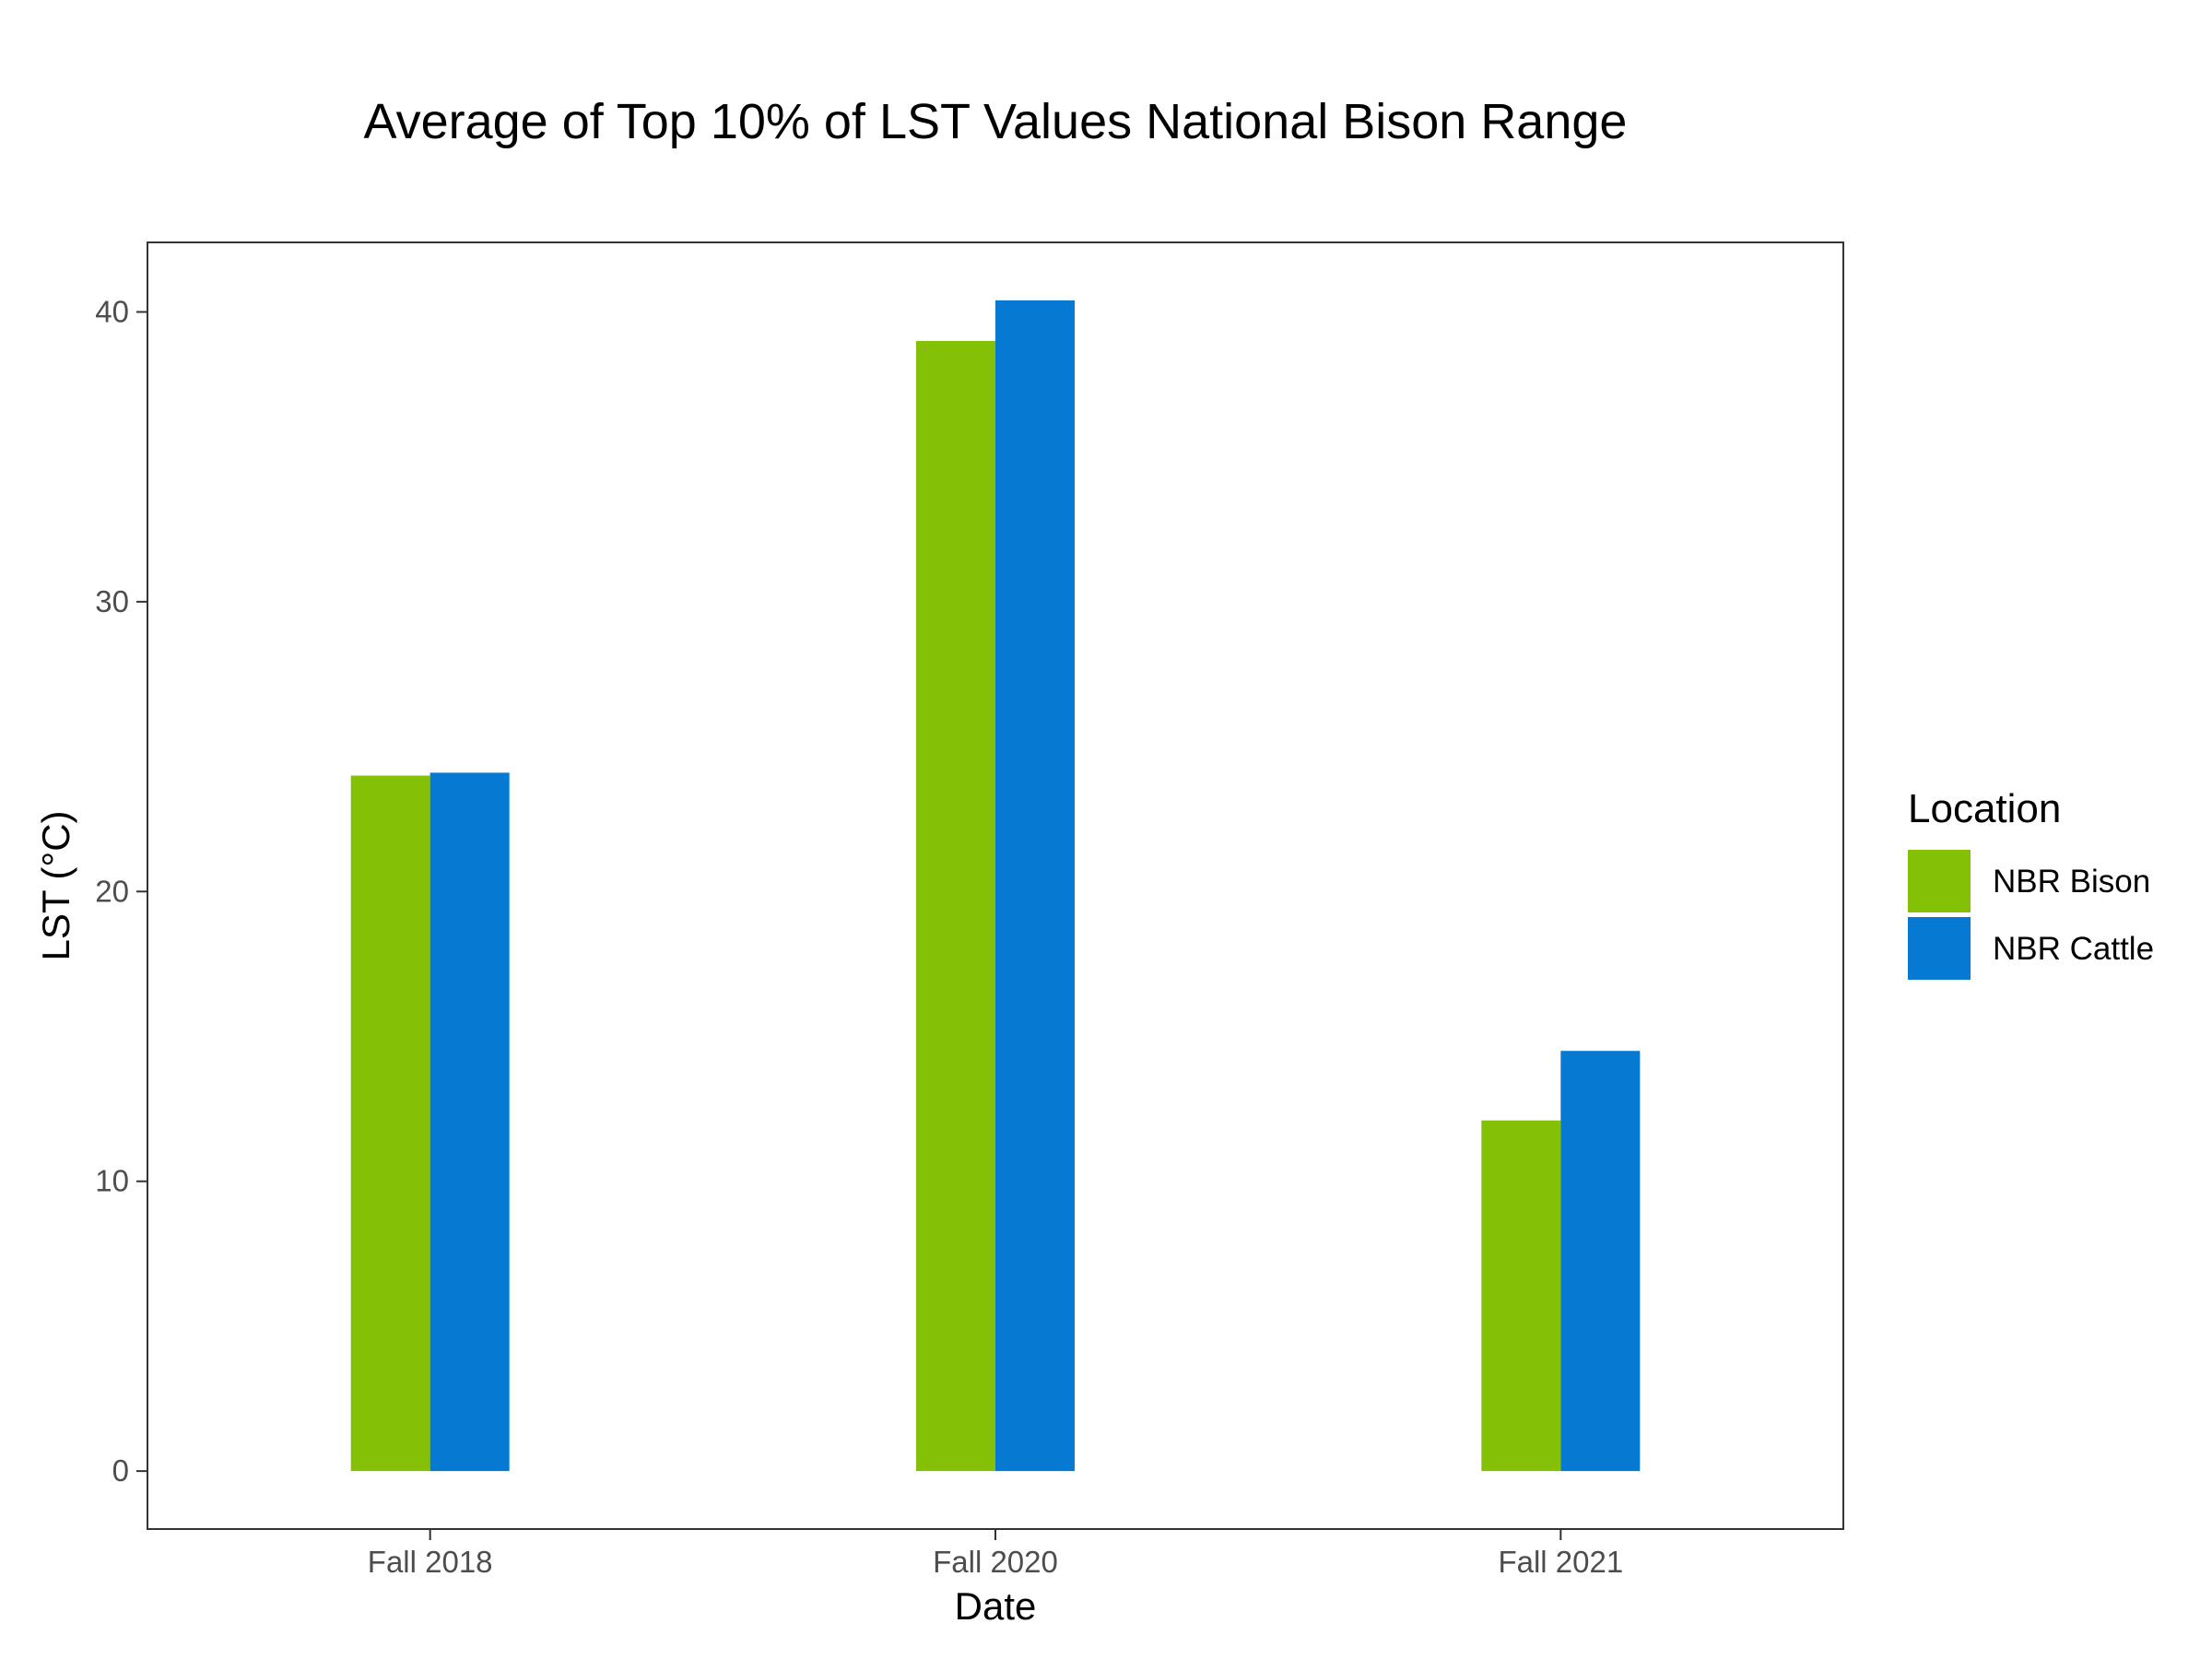  Describe the element at coordinates (2031, 915) in the screenshot. I see `legend-items: NBR Bison NBR Cattle` at that location.